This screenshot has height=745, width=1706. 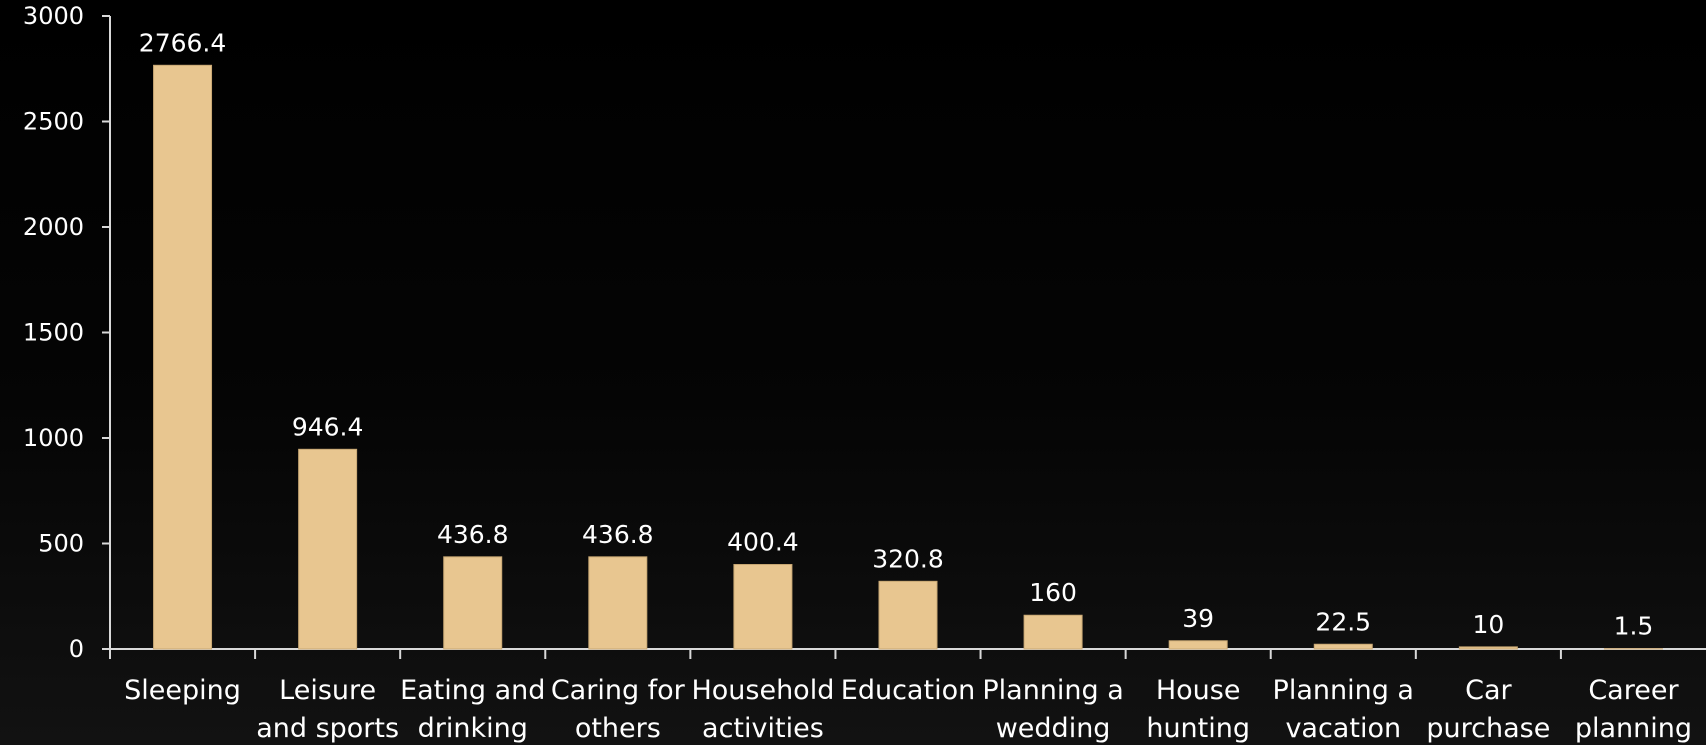 What do you see at coordinates (1488, 728) in the screenshot?
I see `x-tick-label-line: purchase` at bounding box center [1488, 728].